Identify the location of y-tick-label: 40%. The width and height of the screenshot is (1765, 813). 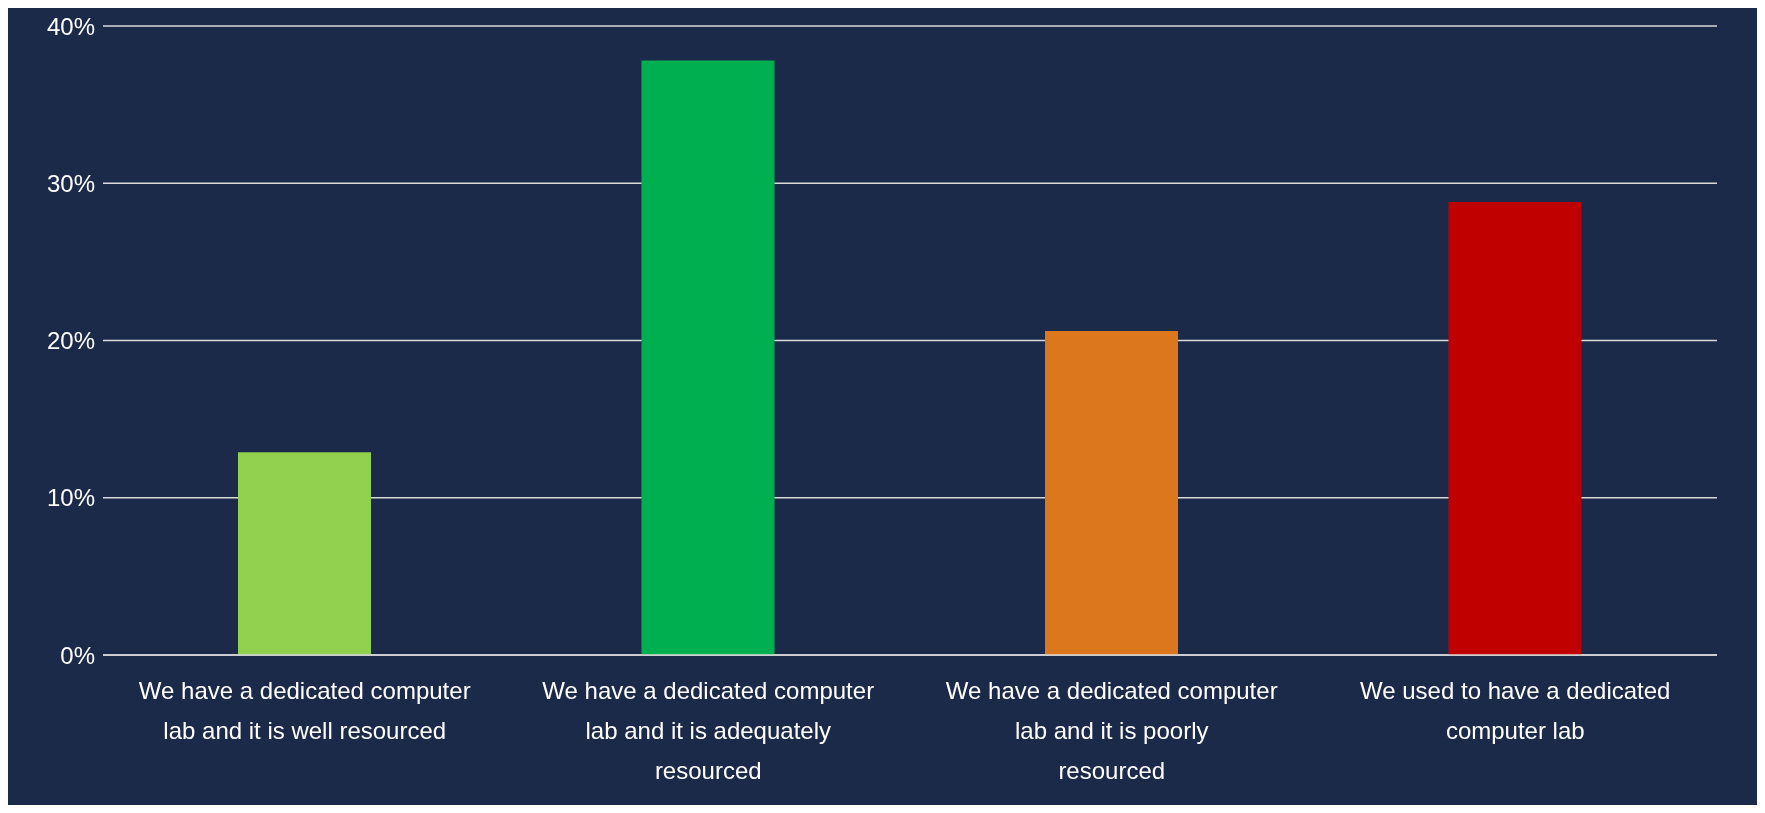
(70, 26).